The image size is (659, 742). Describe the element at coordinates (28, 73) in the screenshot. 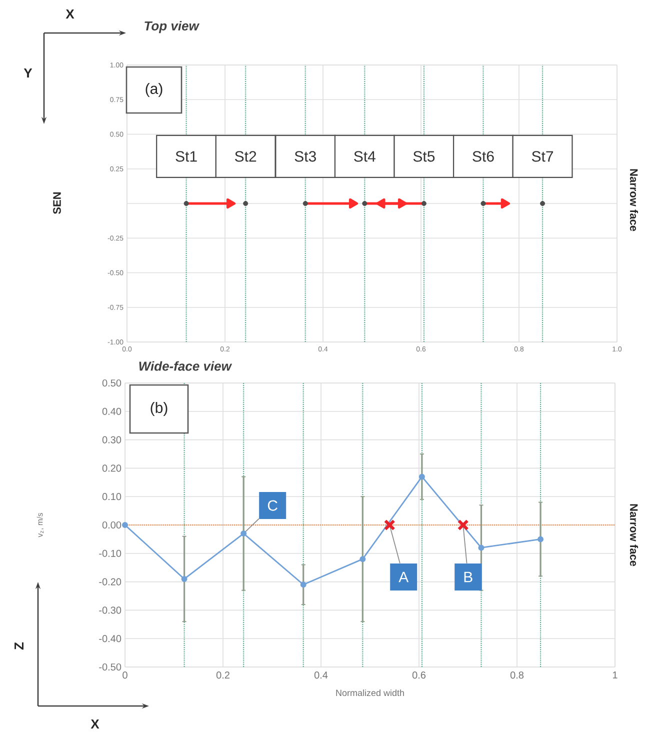

I see `text: Y` at that location.